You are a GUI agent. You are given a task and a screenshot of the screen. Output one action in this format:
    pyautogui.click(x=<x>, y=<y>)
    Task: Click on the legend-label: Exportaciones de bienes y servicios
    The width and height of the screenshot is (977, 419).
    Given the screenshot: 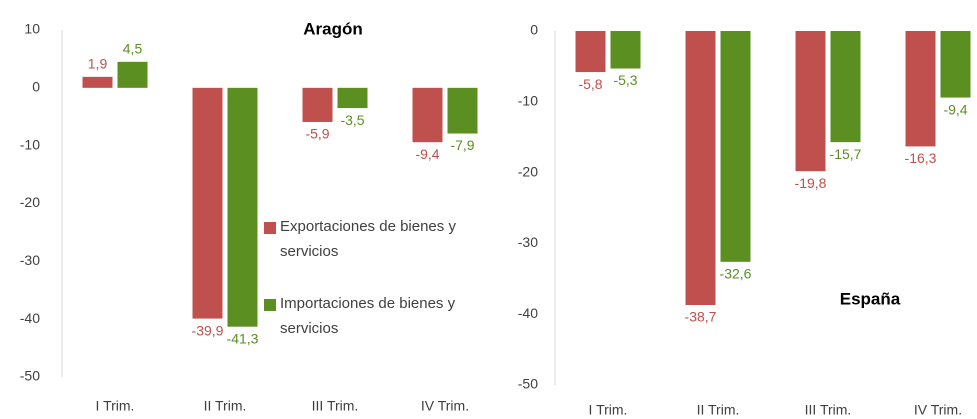 What is the action you would take?
    pyautogui.click(x=368, y=239)
    